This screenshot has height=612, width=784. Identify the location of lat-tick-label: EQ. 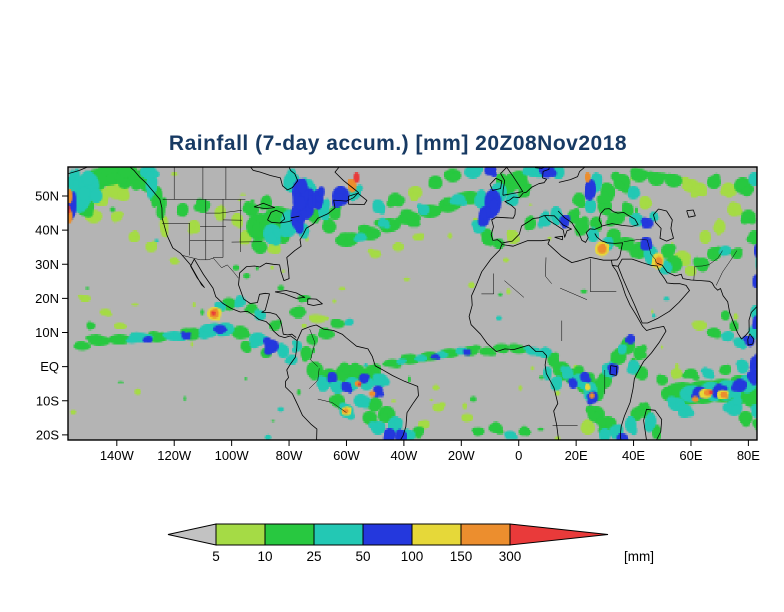
(49, 366).